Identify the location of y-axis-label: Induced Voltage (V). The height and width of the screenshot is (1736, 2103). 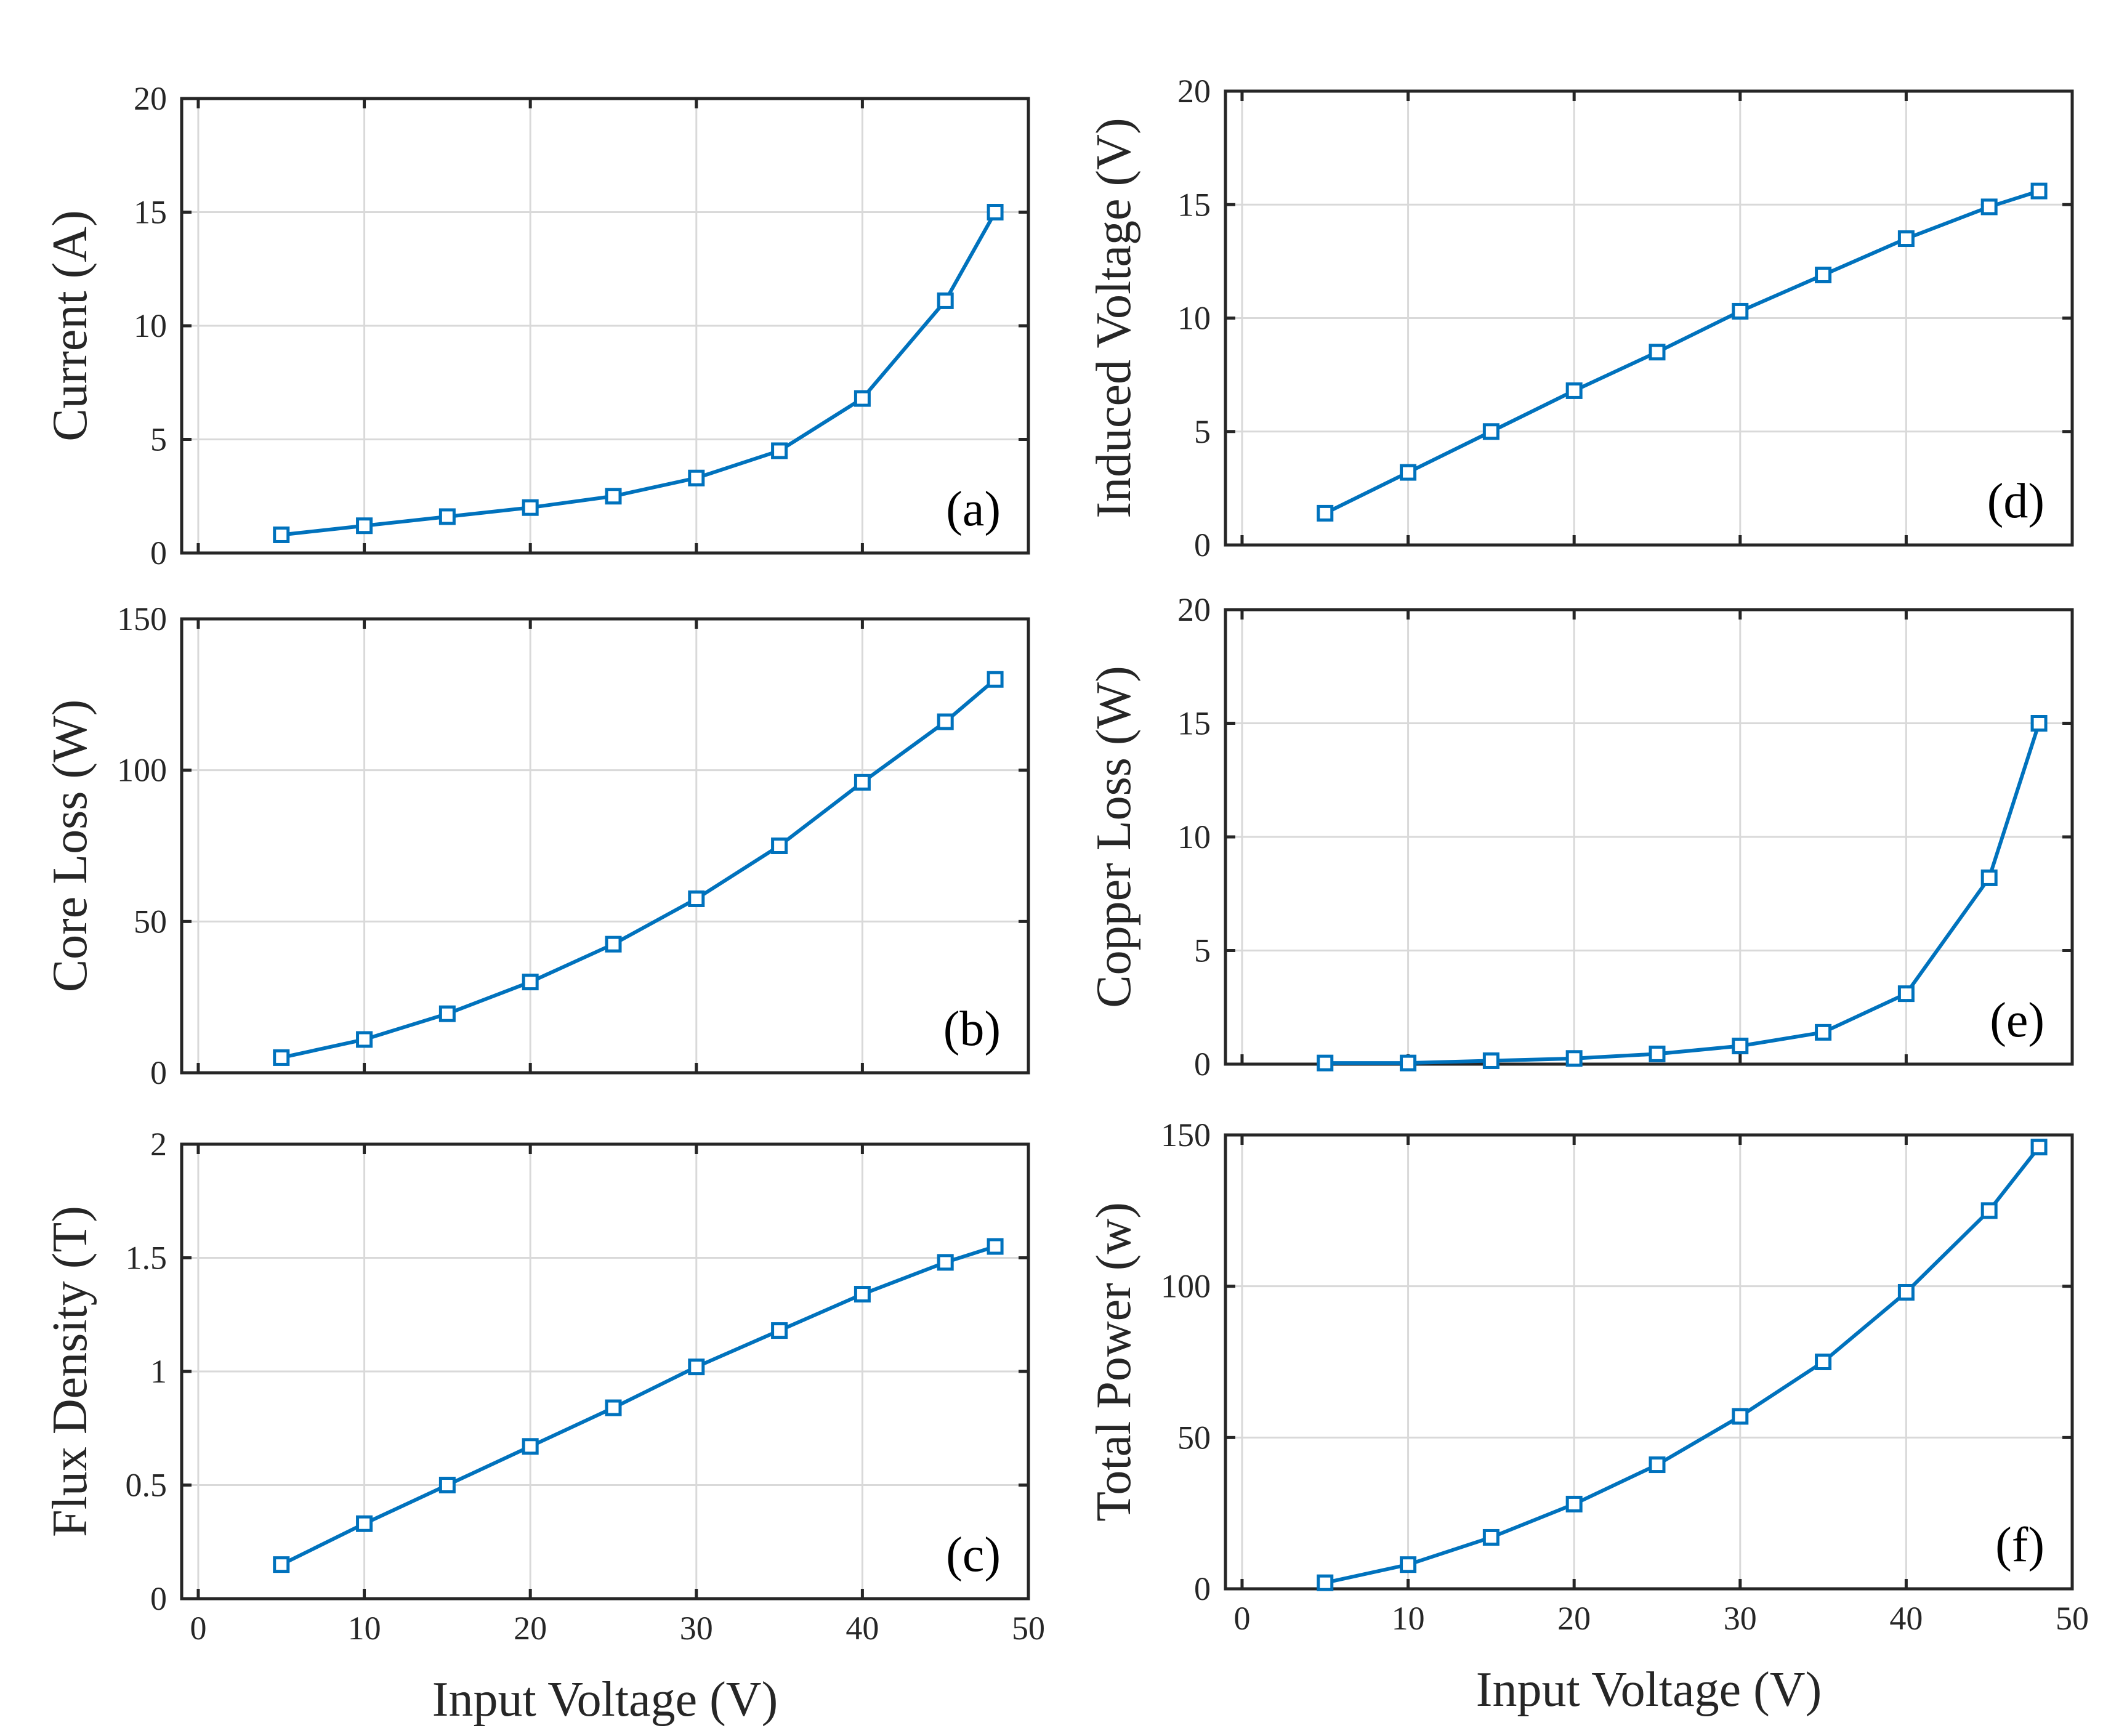
(1114, 318).